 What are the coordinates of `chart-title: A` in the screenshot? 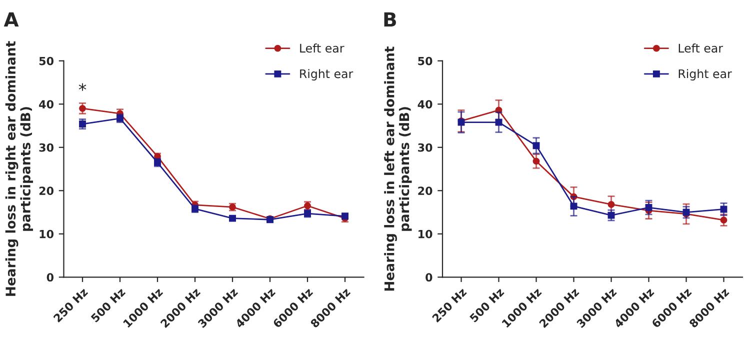 It's located at (11, 19).